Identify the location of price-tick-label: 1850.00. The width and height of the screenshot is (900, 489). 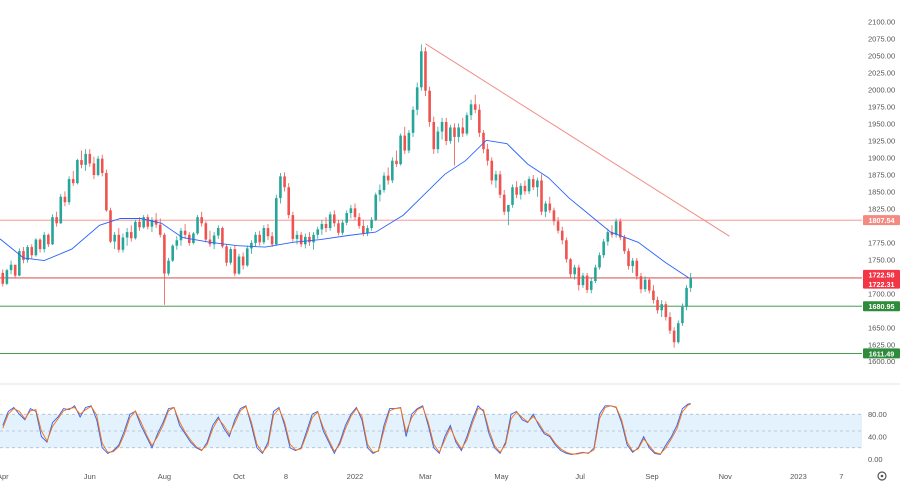
(881, 191).